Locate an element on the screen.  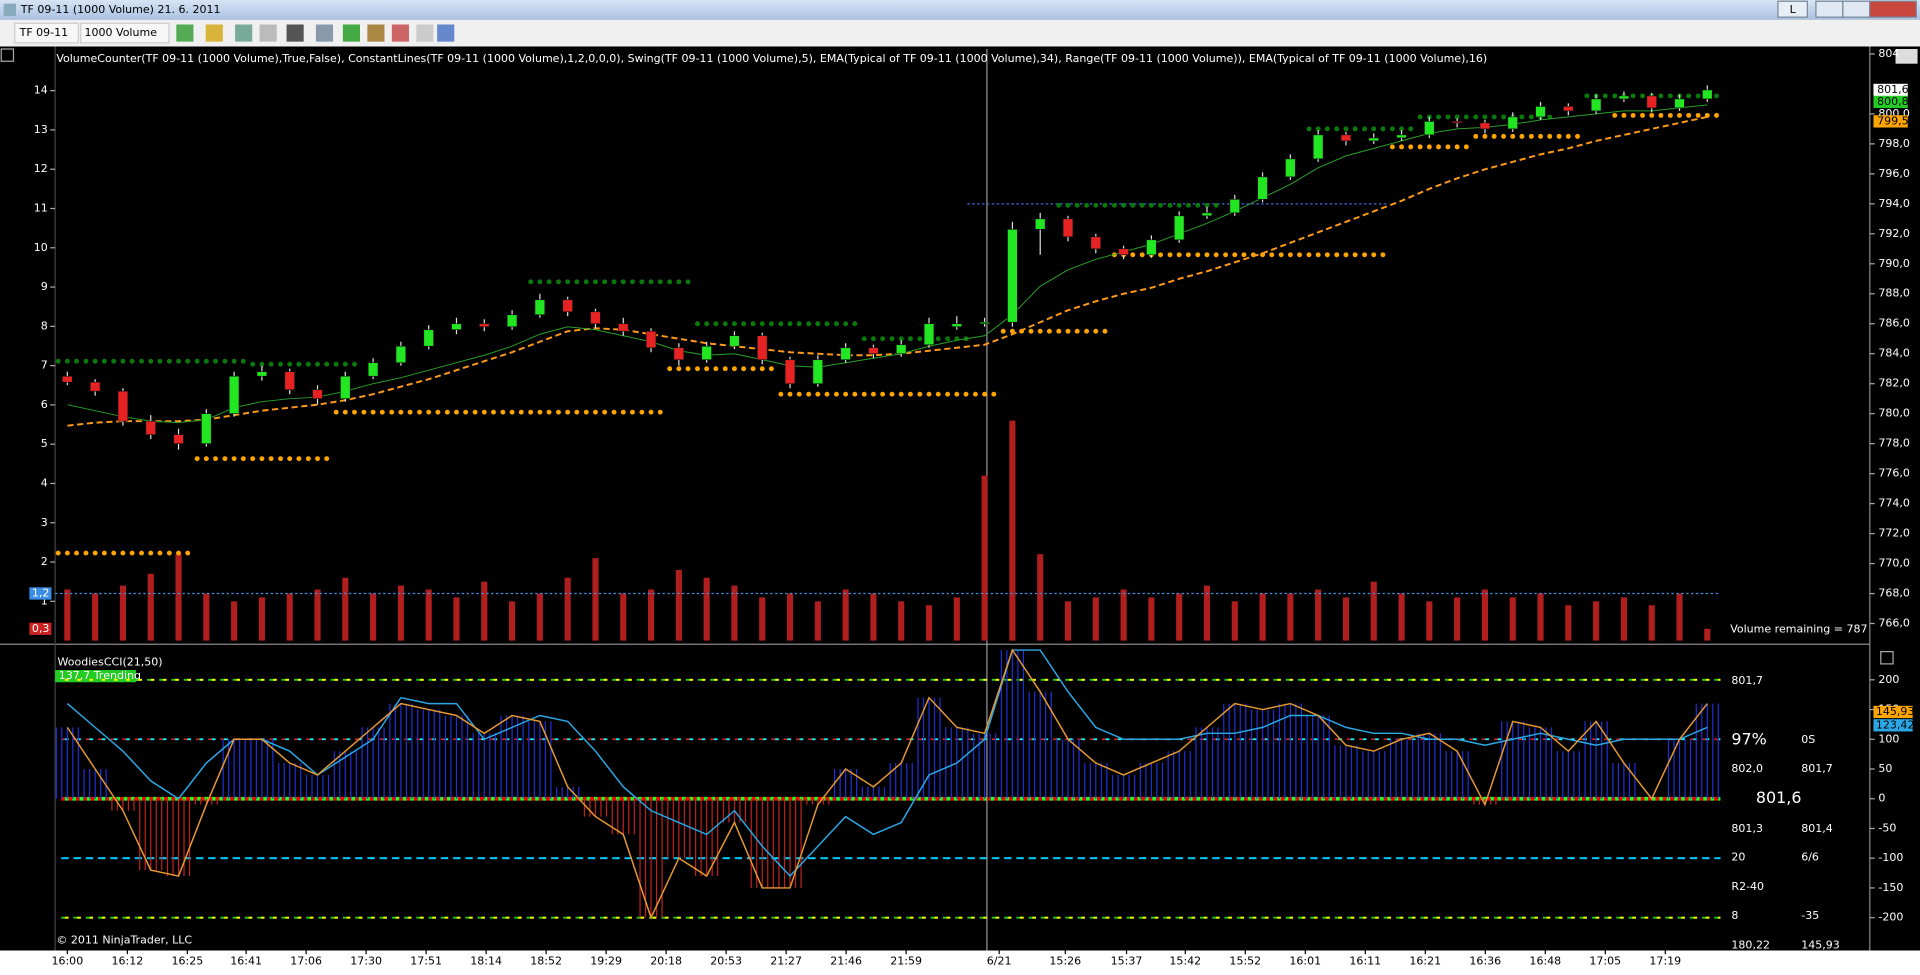
cci-status: 137,7 Trending is located at coordinates (100, 675).